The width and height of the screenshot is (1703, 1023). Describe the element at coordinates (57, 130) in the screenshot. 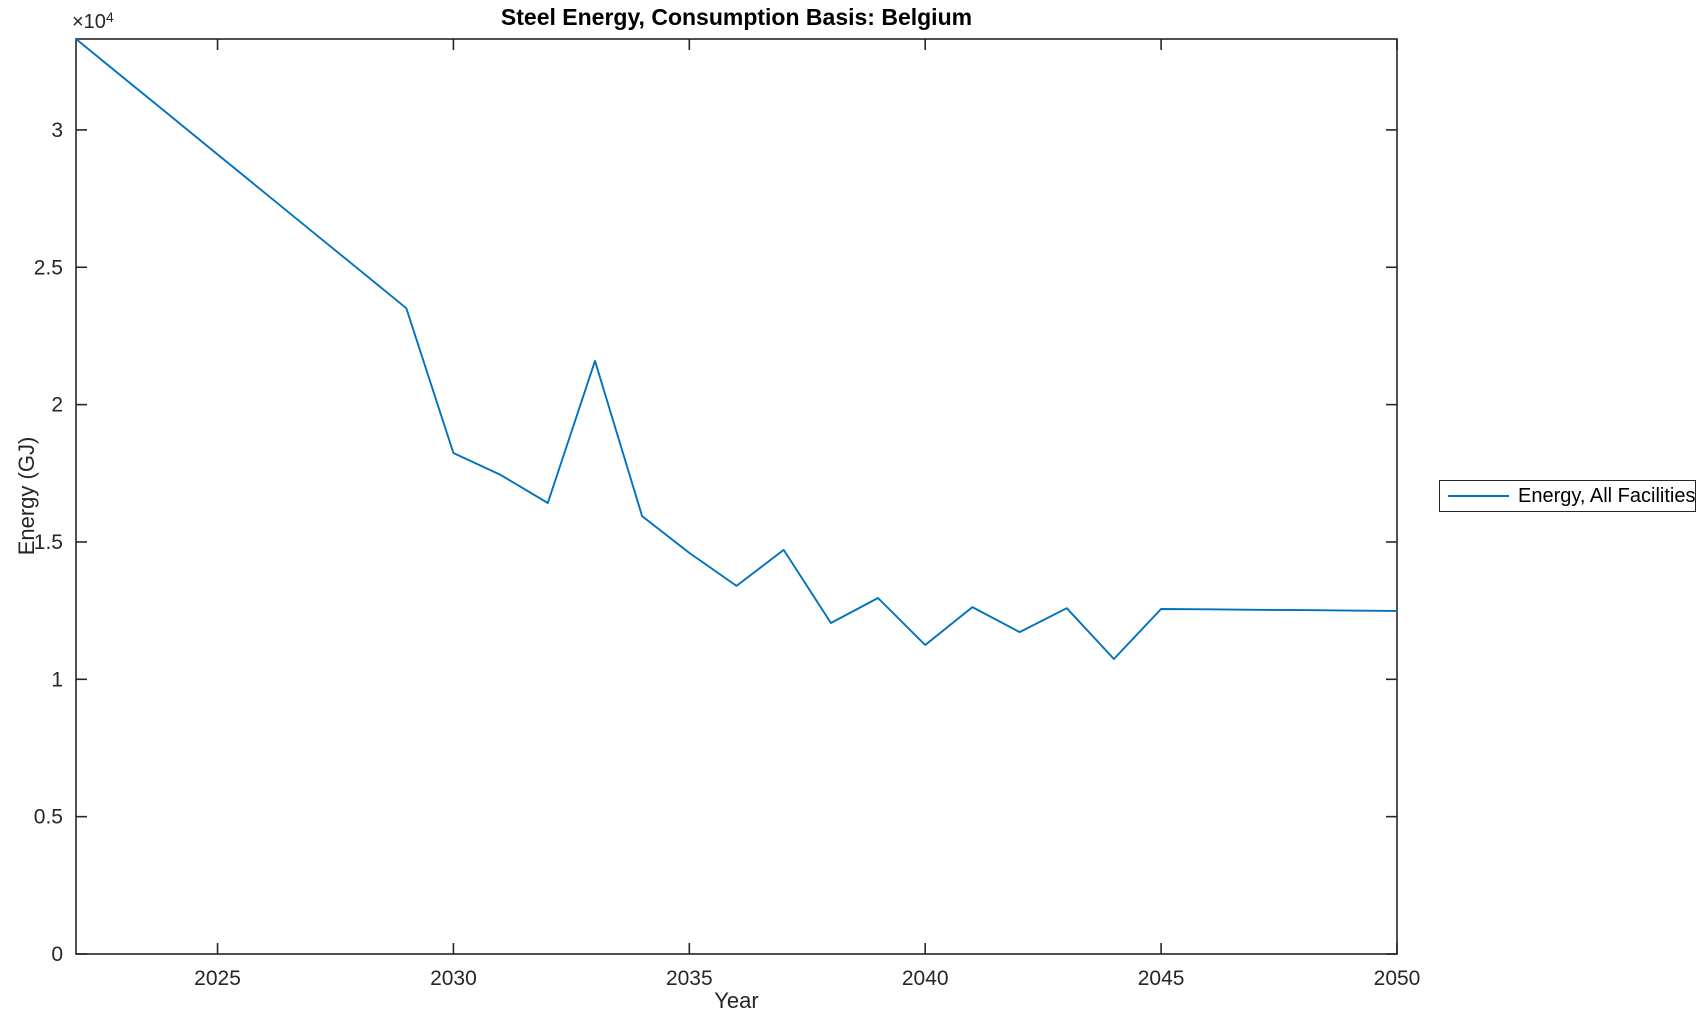

I see `y-tick-label: 3` at that location.